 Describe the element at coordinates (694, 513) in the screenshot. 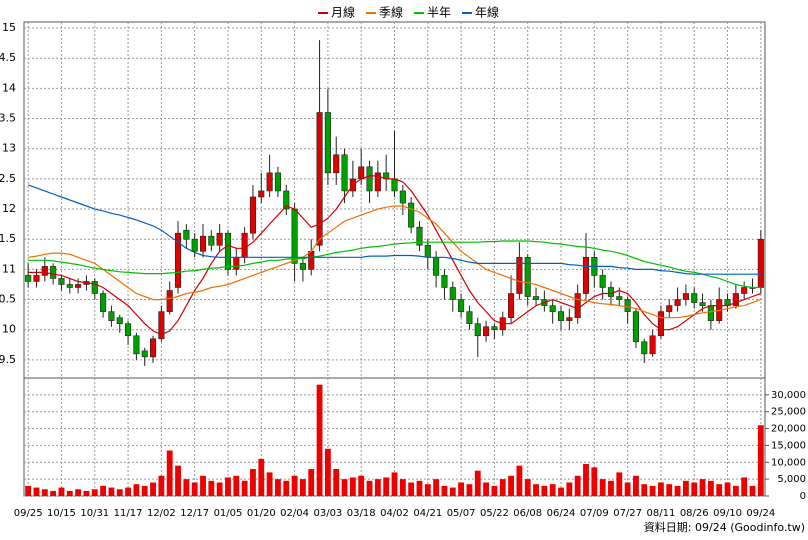

I see `x-tick-label: 08/26` at that location.